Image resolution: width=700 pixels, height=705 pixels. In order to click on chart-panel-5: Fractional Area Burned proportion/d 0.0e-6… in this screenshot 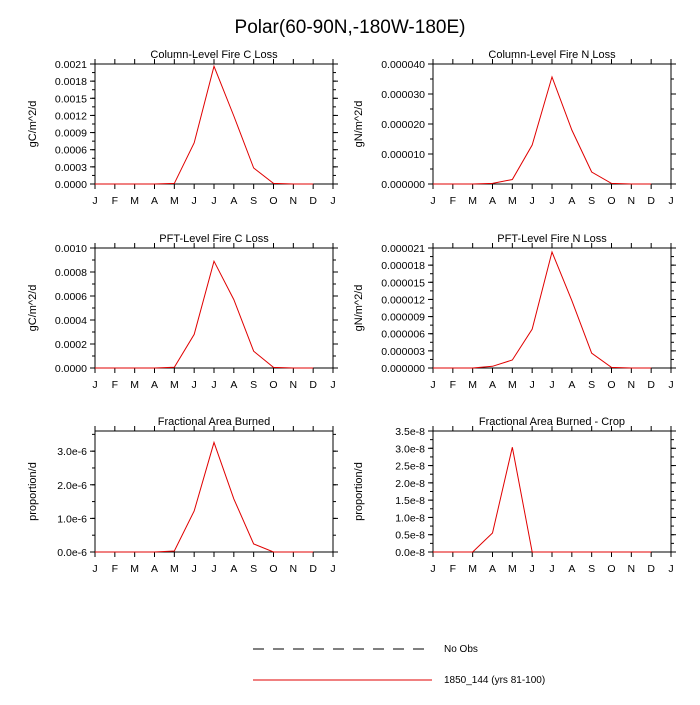, I will do `click(182, 495)`.